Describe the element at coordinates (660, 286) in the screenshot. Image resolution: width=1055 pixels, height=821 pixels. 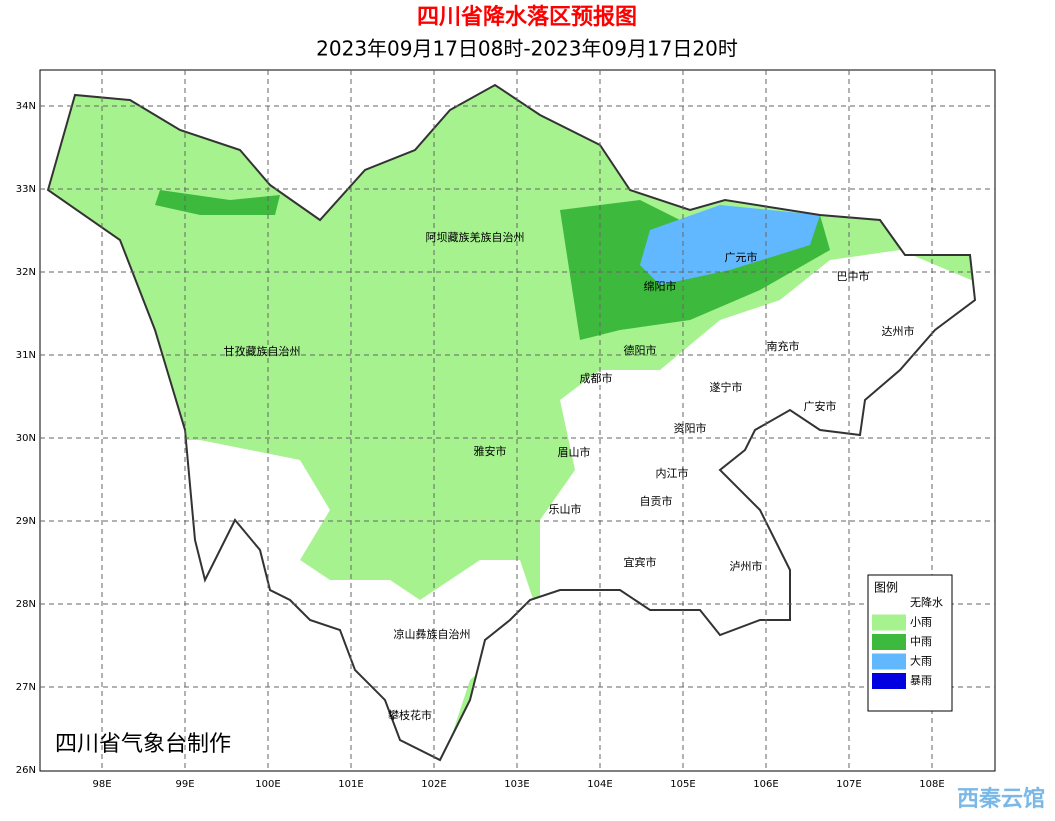
I see `region-label: 绵阳市` at that location.